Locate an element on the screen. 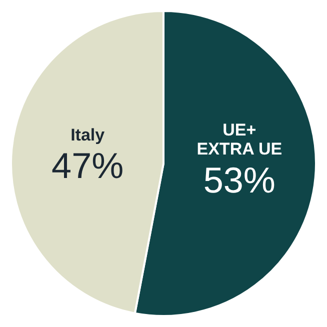 The image size is (327, 327). data-label: 53% is located at coordinates (239, 180).